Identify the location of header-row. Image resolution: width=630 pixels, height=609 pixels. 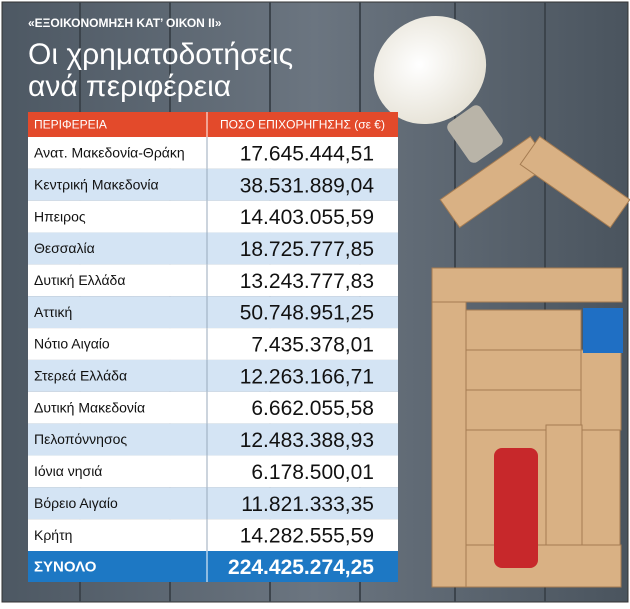
(213, 124).